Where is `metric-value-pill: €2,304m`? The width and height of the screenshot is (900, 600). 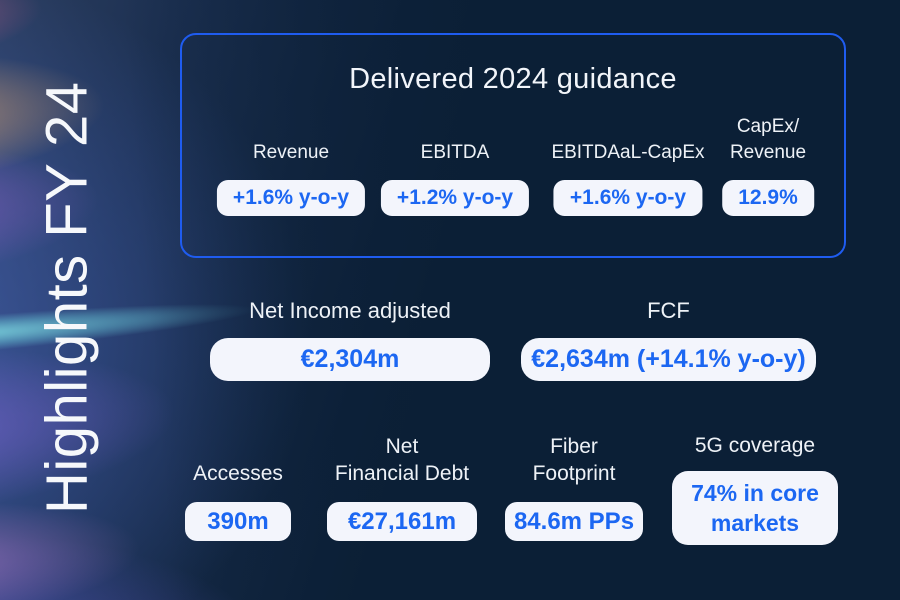
metric-value-pill: €2,304m is located at coordinates (350, 359).